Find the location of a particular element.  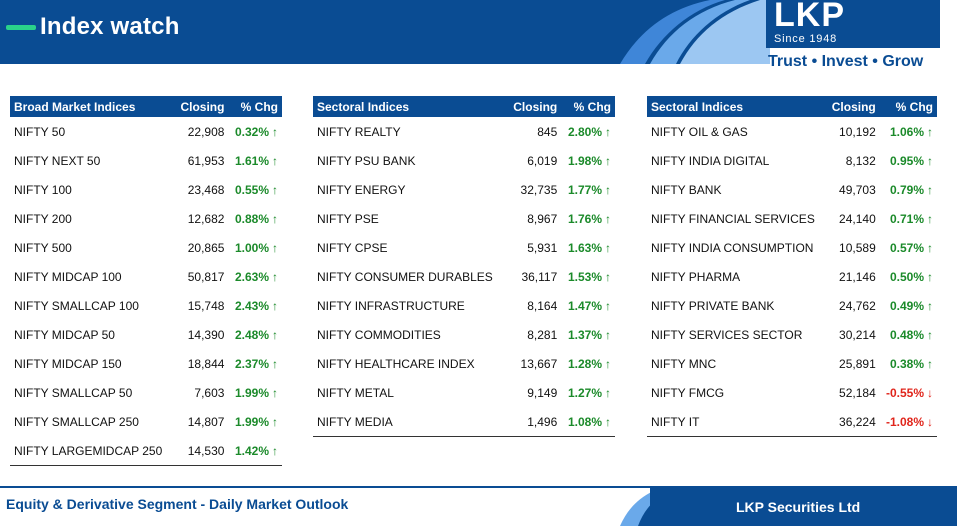

table-row: NIFTY PHARMA 21,146 0.50% ↑ is located at coordinates (792, 276).